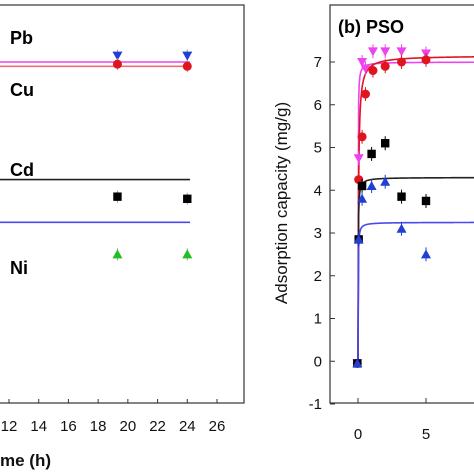  What do you see at coordinates (318, 148) in the screenshot?
I see `right-y-tick-label: 5` at bounding box center [318, 148].